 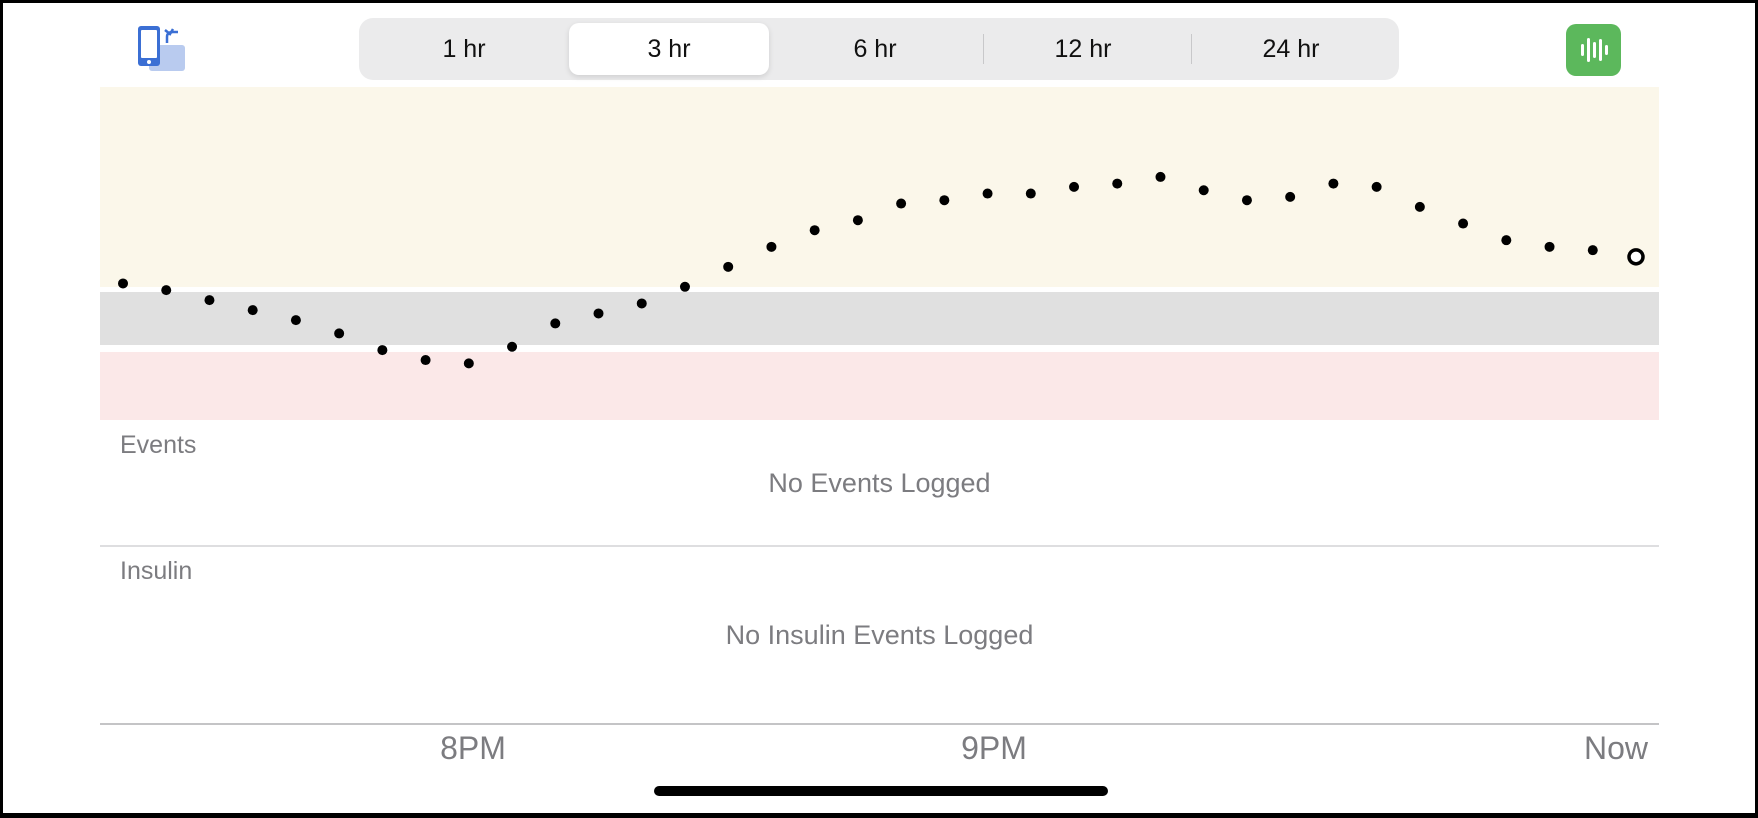 What do you see at coordinates (875, 48) in the screenshot?
I see `range-6hr: 6 hr` at bounding box center [875, 48].